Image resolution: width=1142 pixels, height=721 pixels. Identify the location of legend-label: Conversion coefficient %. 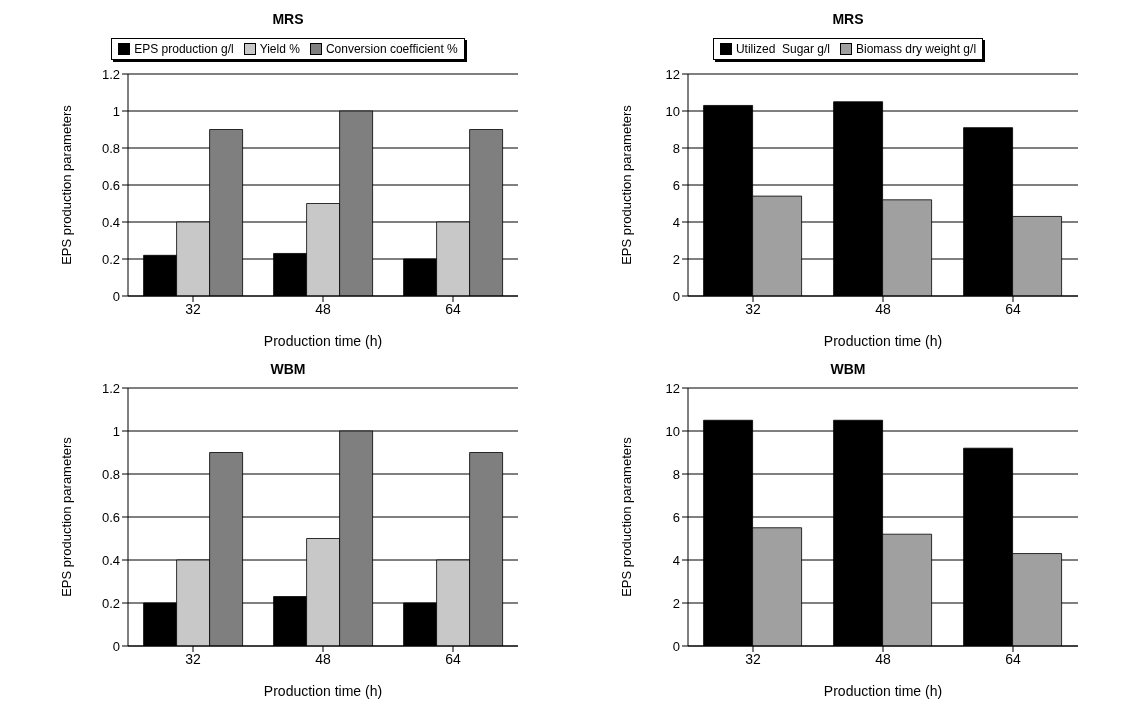
(391, 49).